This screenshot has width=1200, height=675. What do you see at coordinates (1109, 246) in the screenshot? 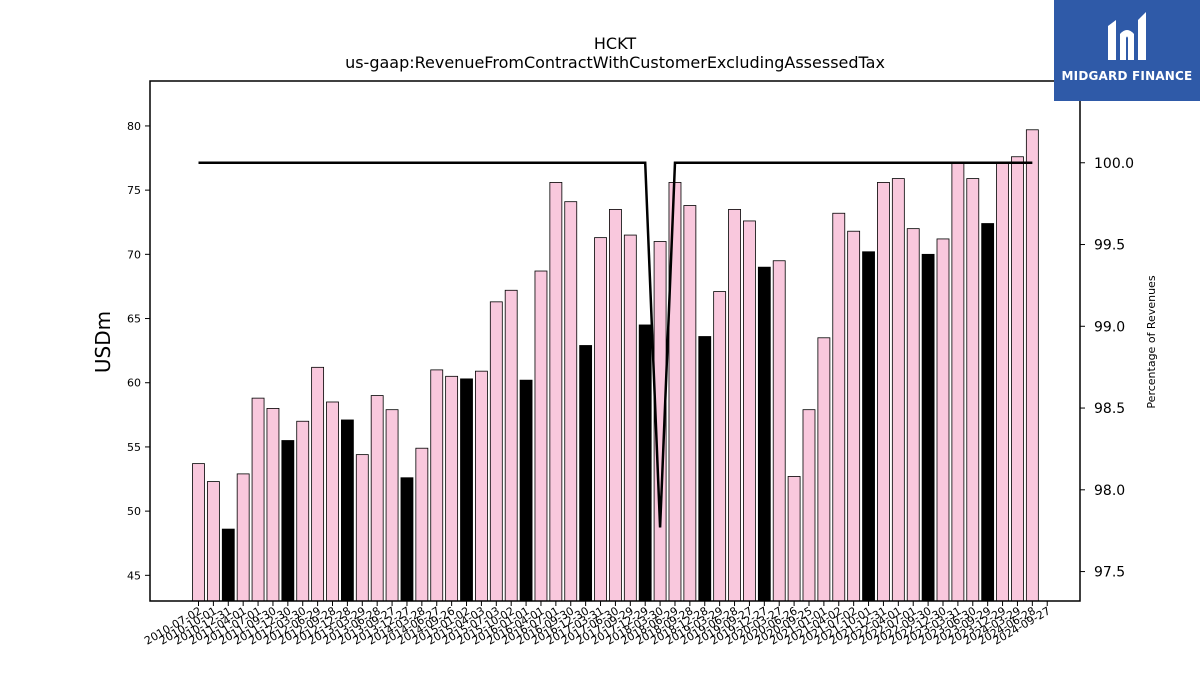
I see `y2-tick-label: 99.5` at bounding box center [1109, 246].